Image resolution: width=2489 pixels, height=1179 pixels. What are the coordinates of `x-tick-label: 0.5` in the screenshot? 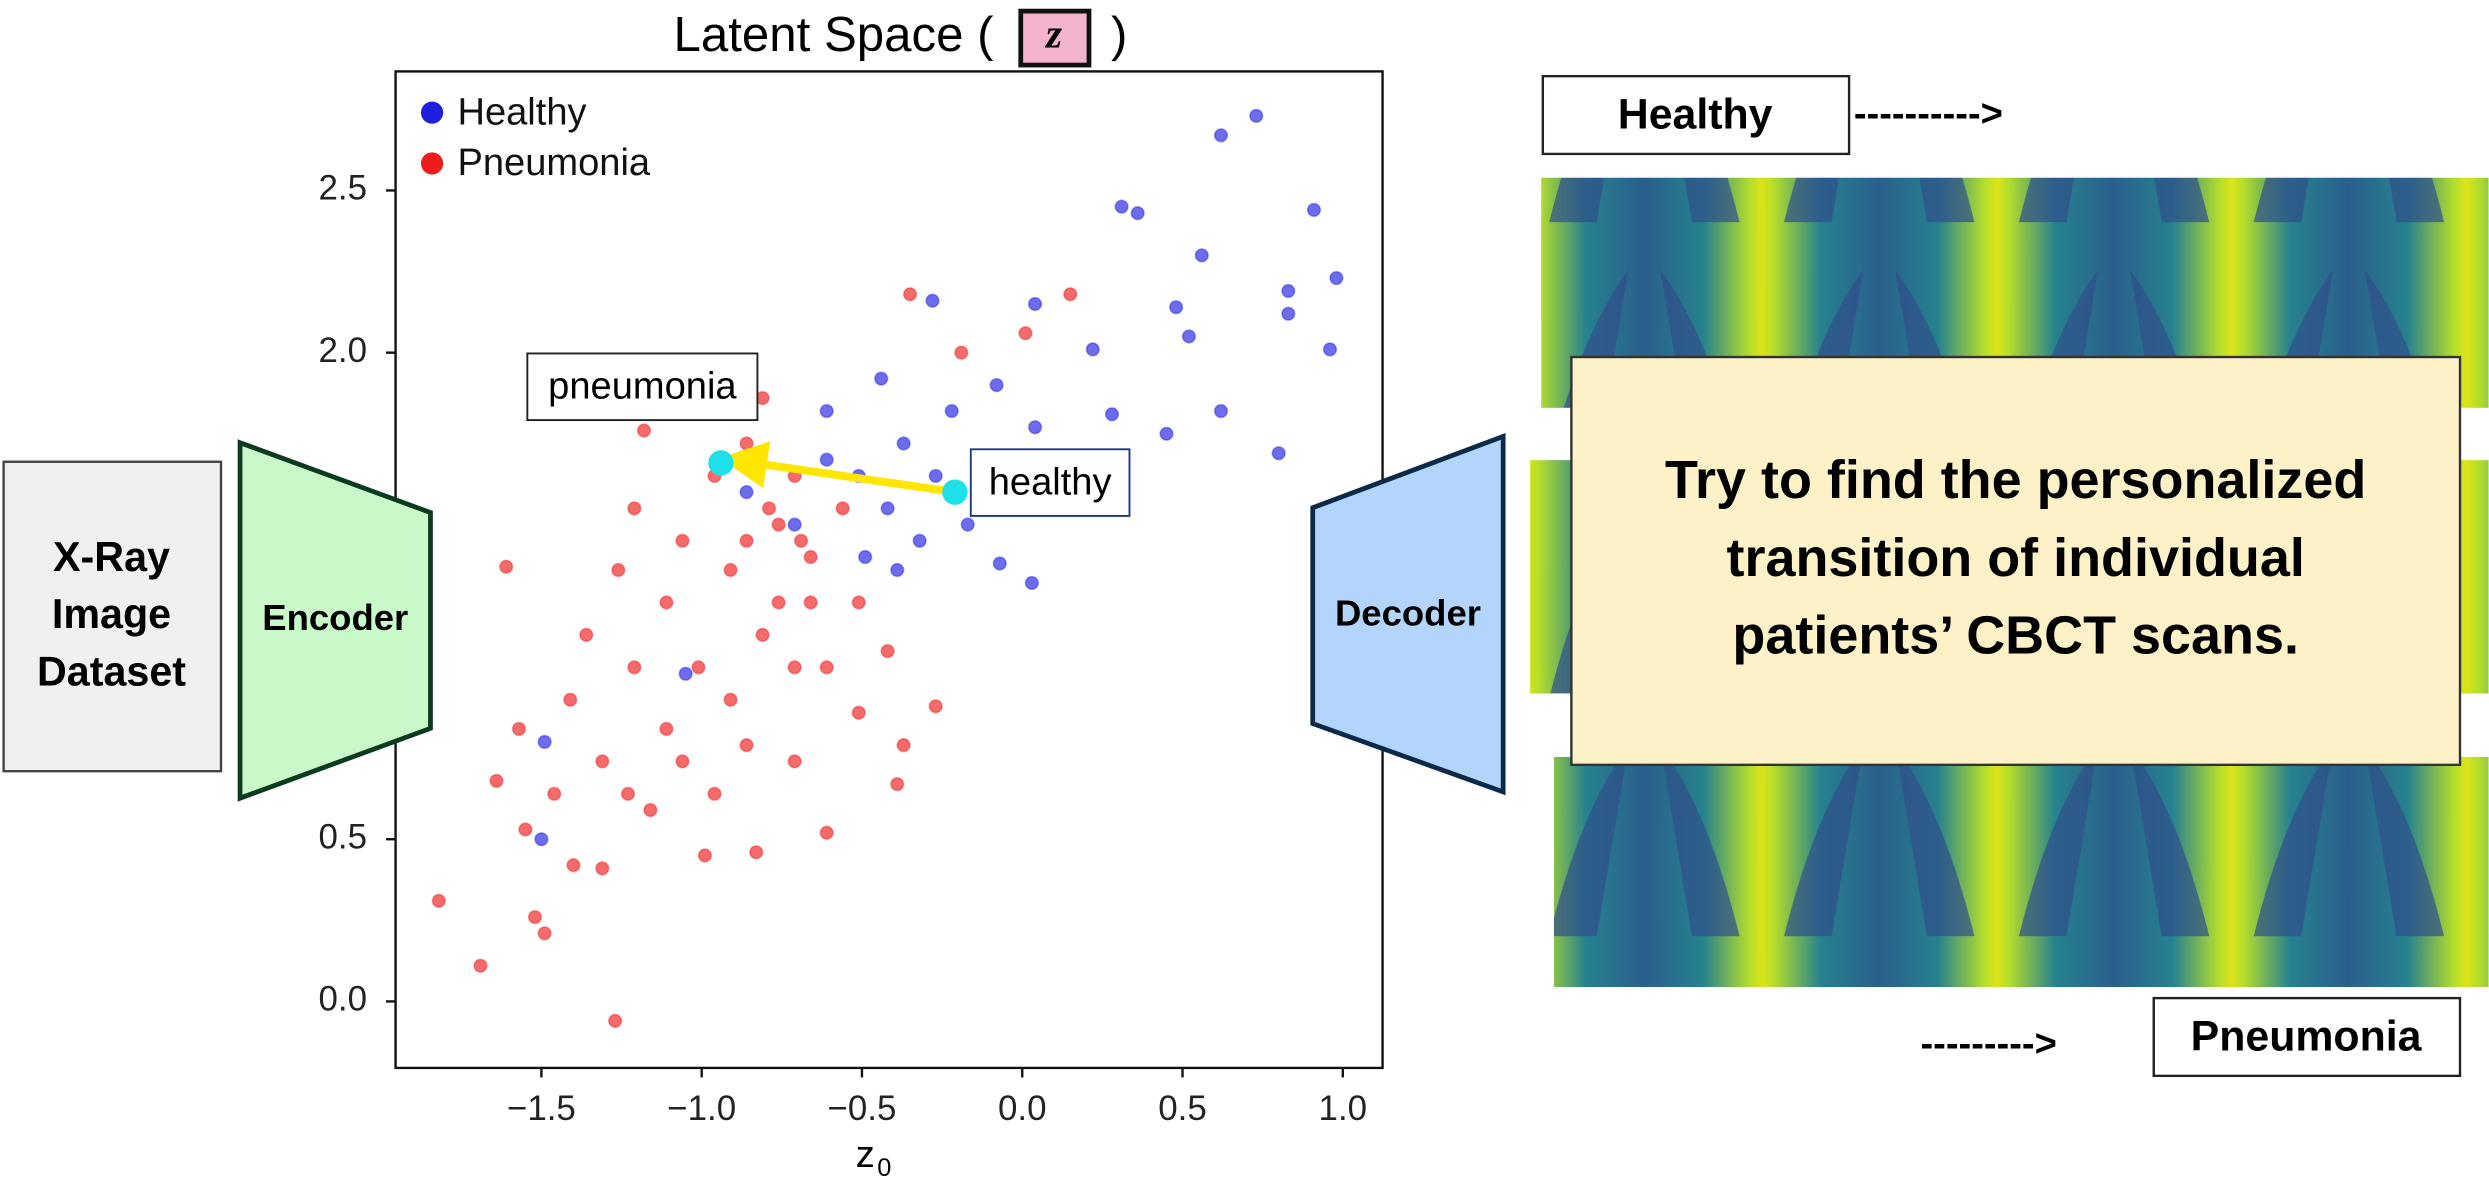 It's located at (1182, 1108).